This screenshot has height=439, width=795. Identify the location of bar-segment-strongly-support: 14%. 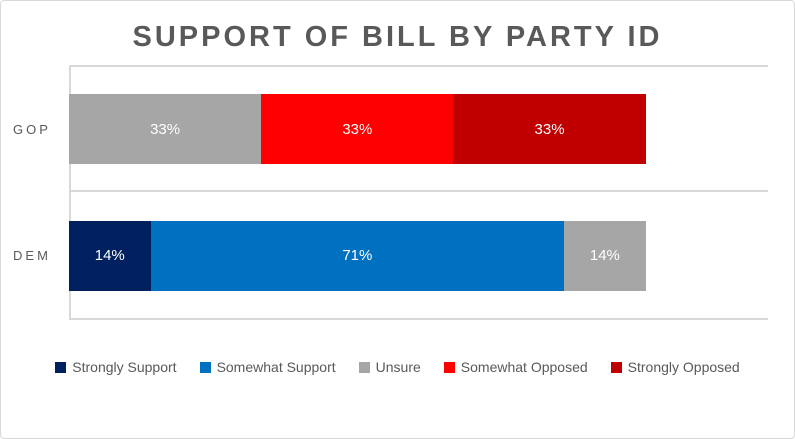
(110, 255).